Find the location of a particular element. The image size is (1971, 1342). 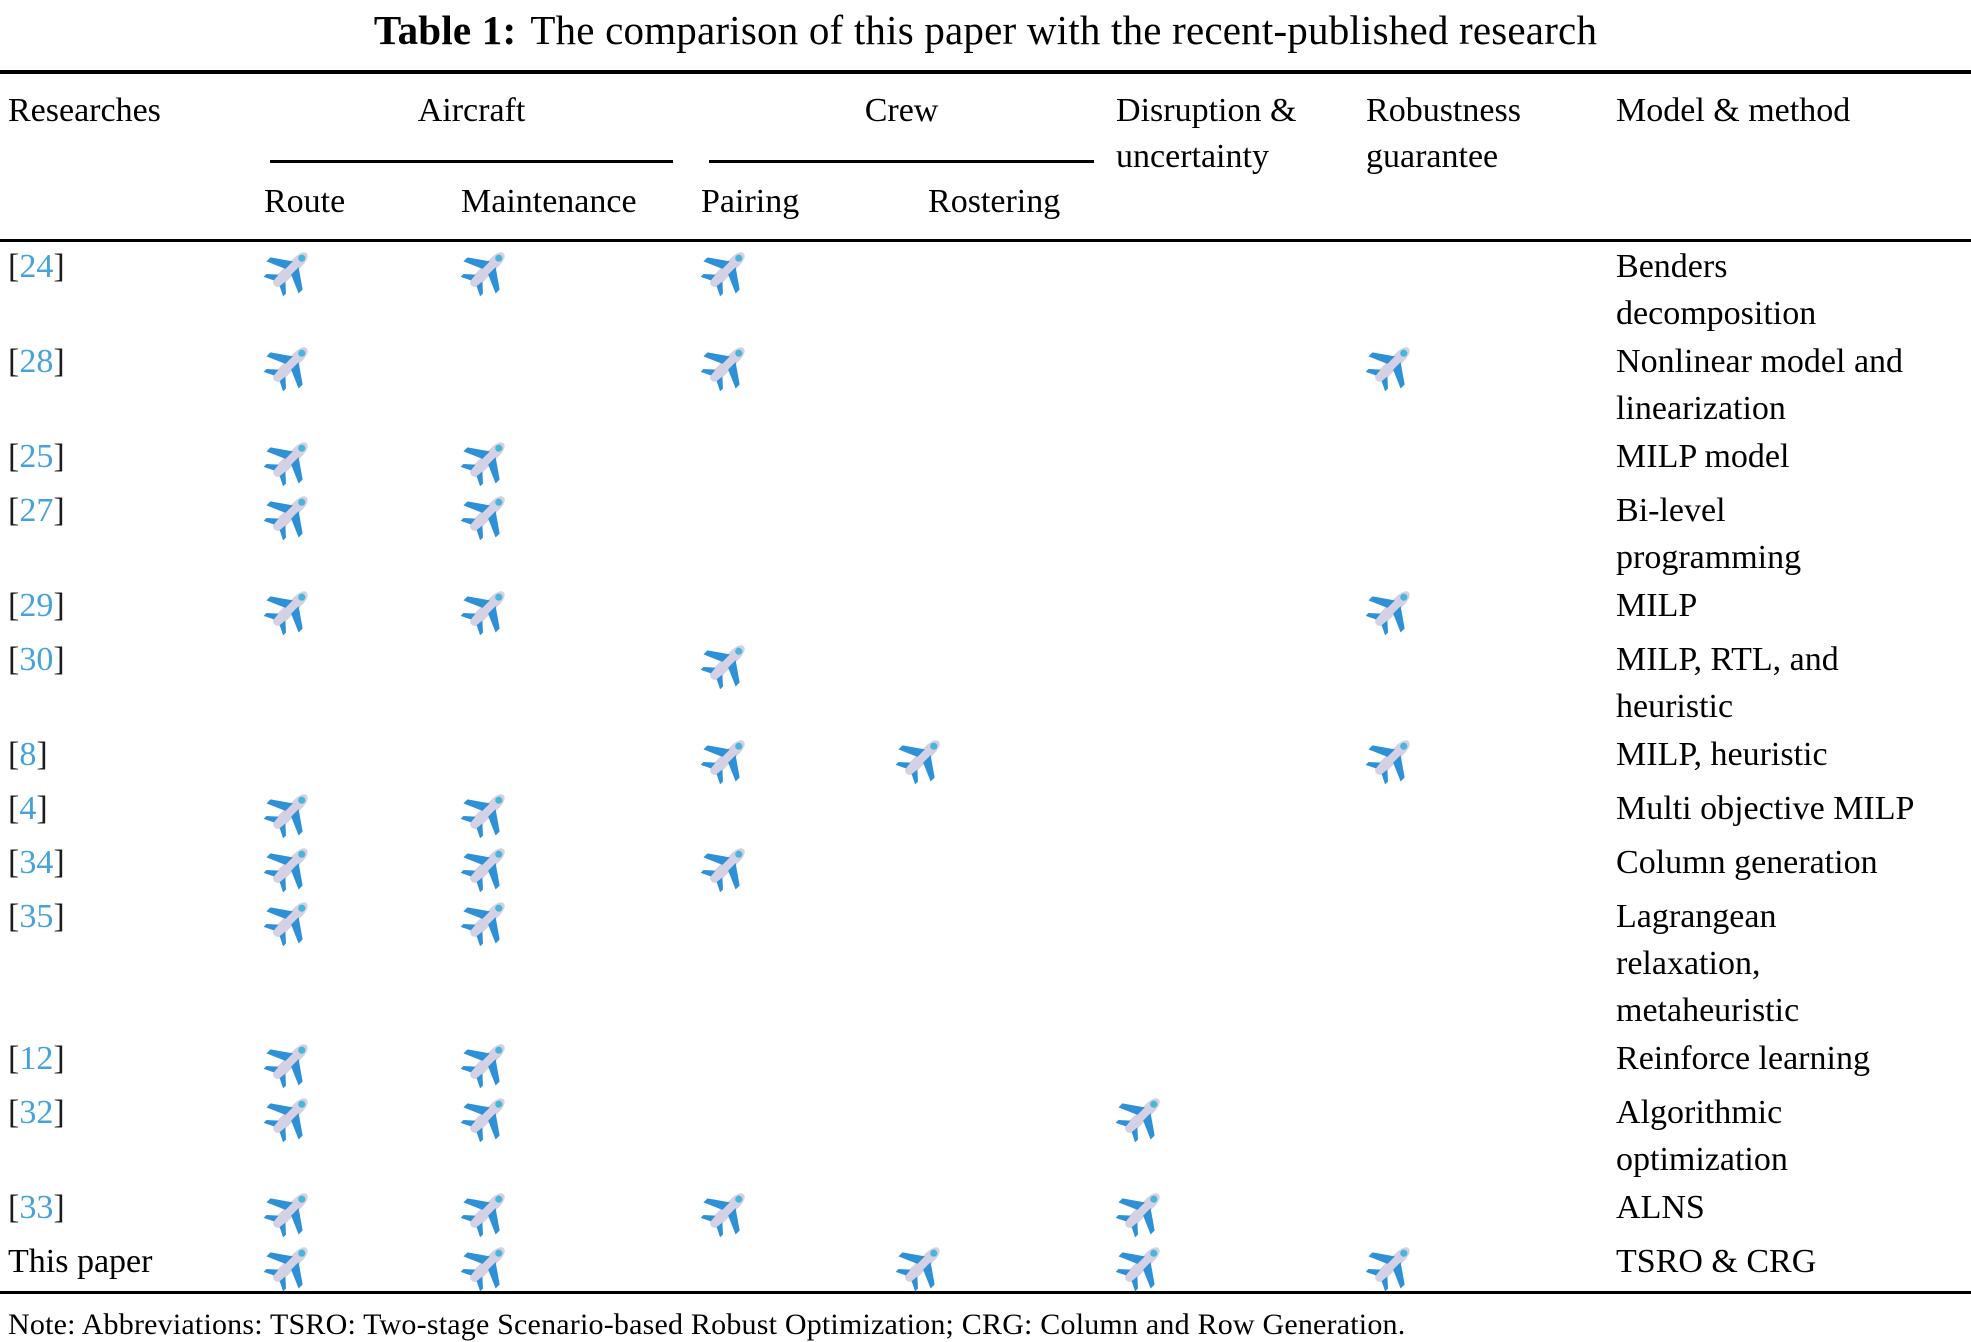

citation-link: [27] is located at coordinates (36, 510).